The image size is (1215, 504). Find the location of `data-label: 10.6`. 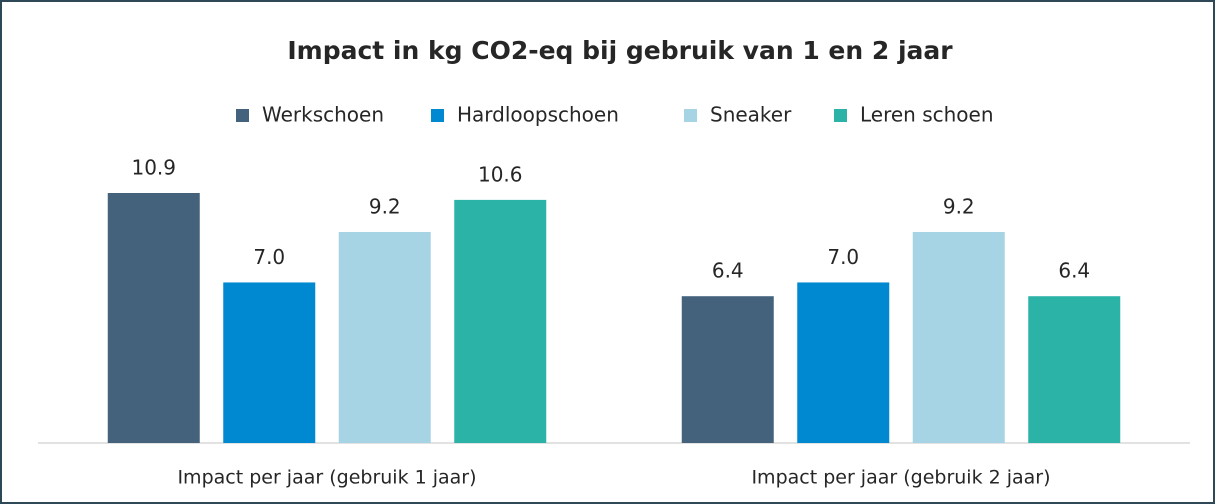

data-label: 10.6 is located at coordinates (500, 174).